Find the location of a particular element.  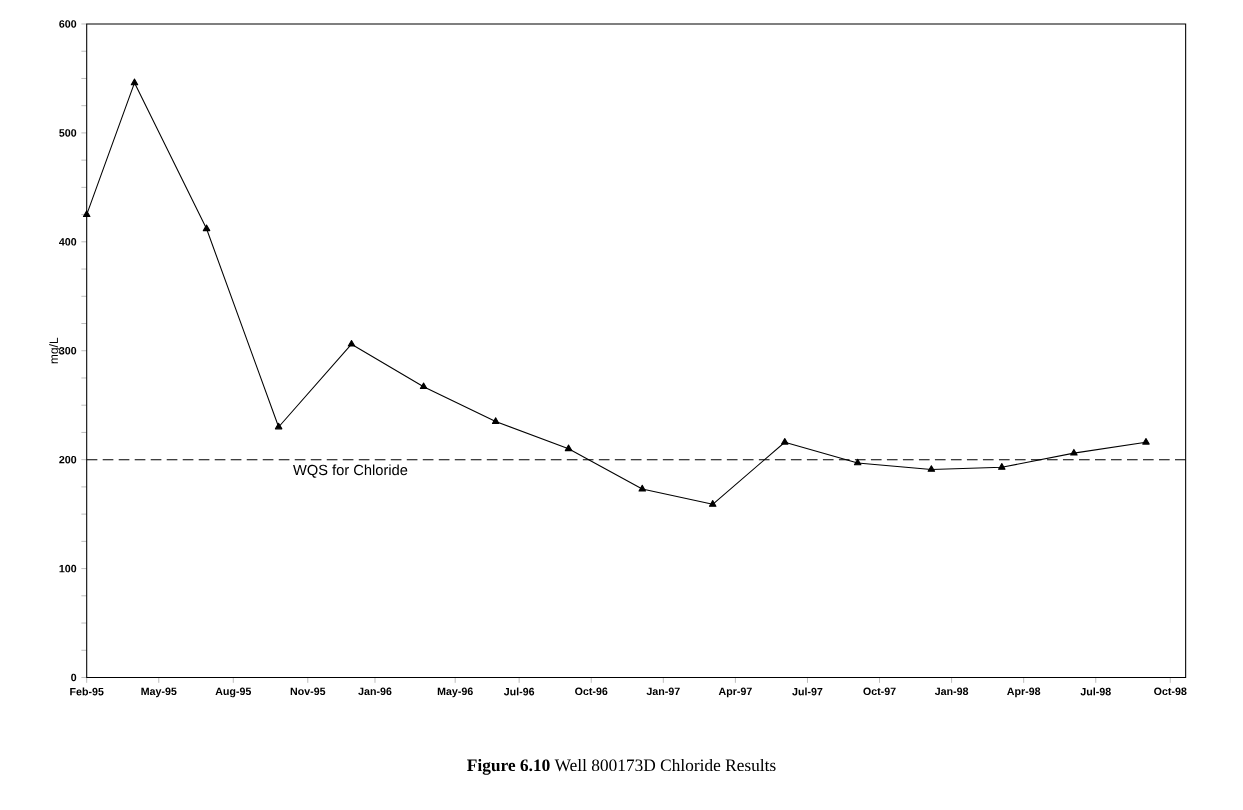

x-tick-label: Jul-96 is located at coordinates (519, 691).